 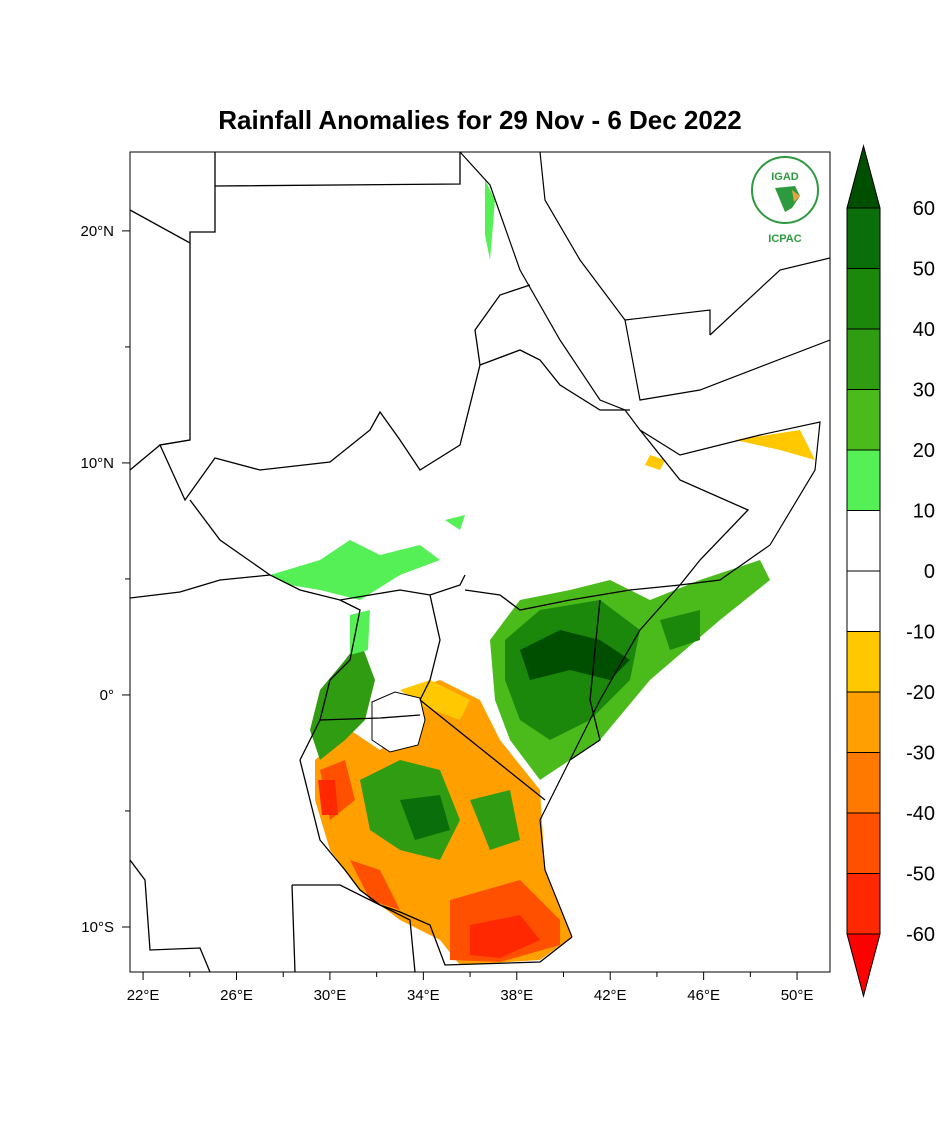 I want to click on lake-victoria, so click(x=398, y=722).